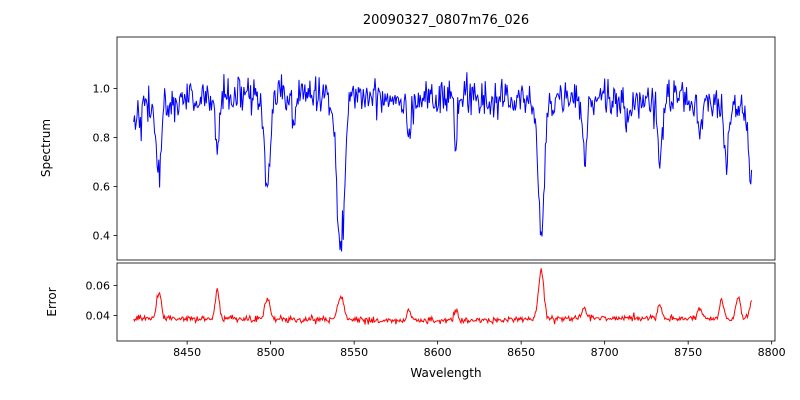  I want to click on x-tick-label: 8650, so click(521, 352).